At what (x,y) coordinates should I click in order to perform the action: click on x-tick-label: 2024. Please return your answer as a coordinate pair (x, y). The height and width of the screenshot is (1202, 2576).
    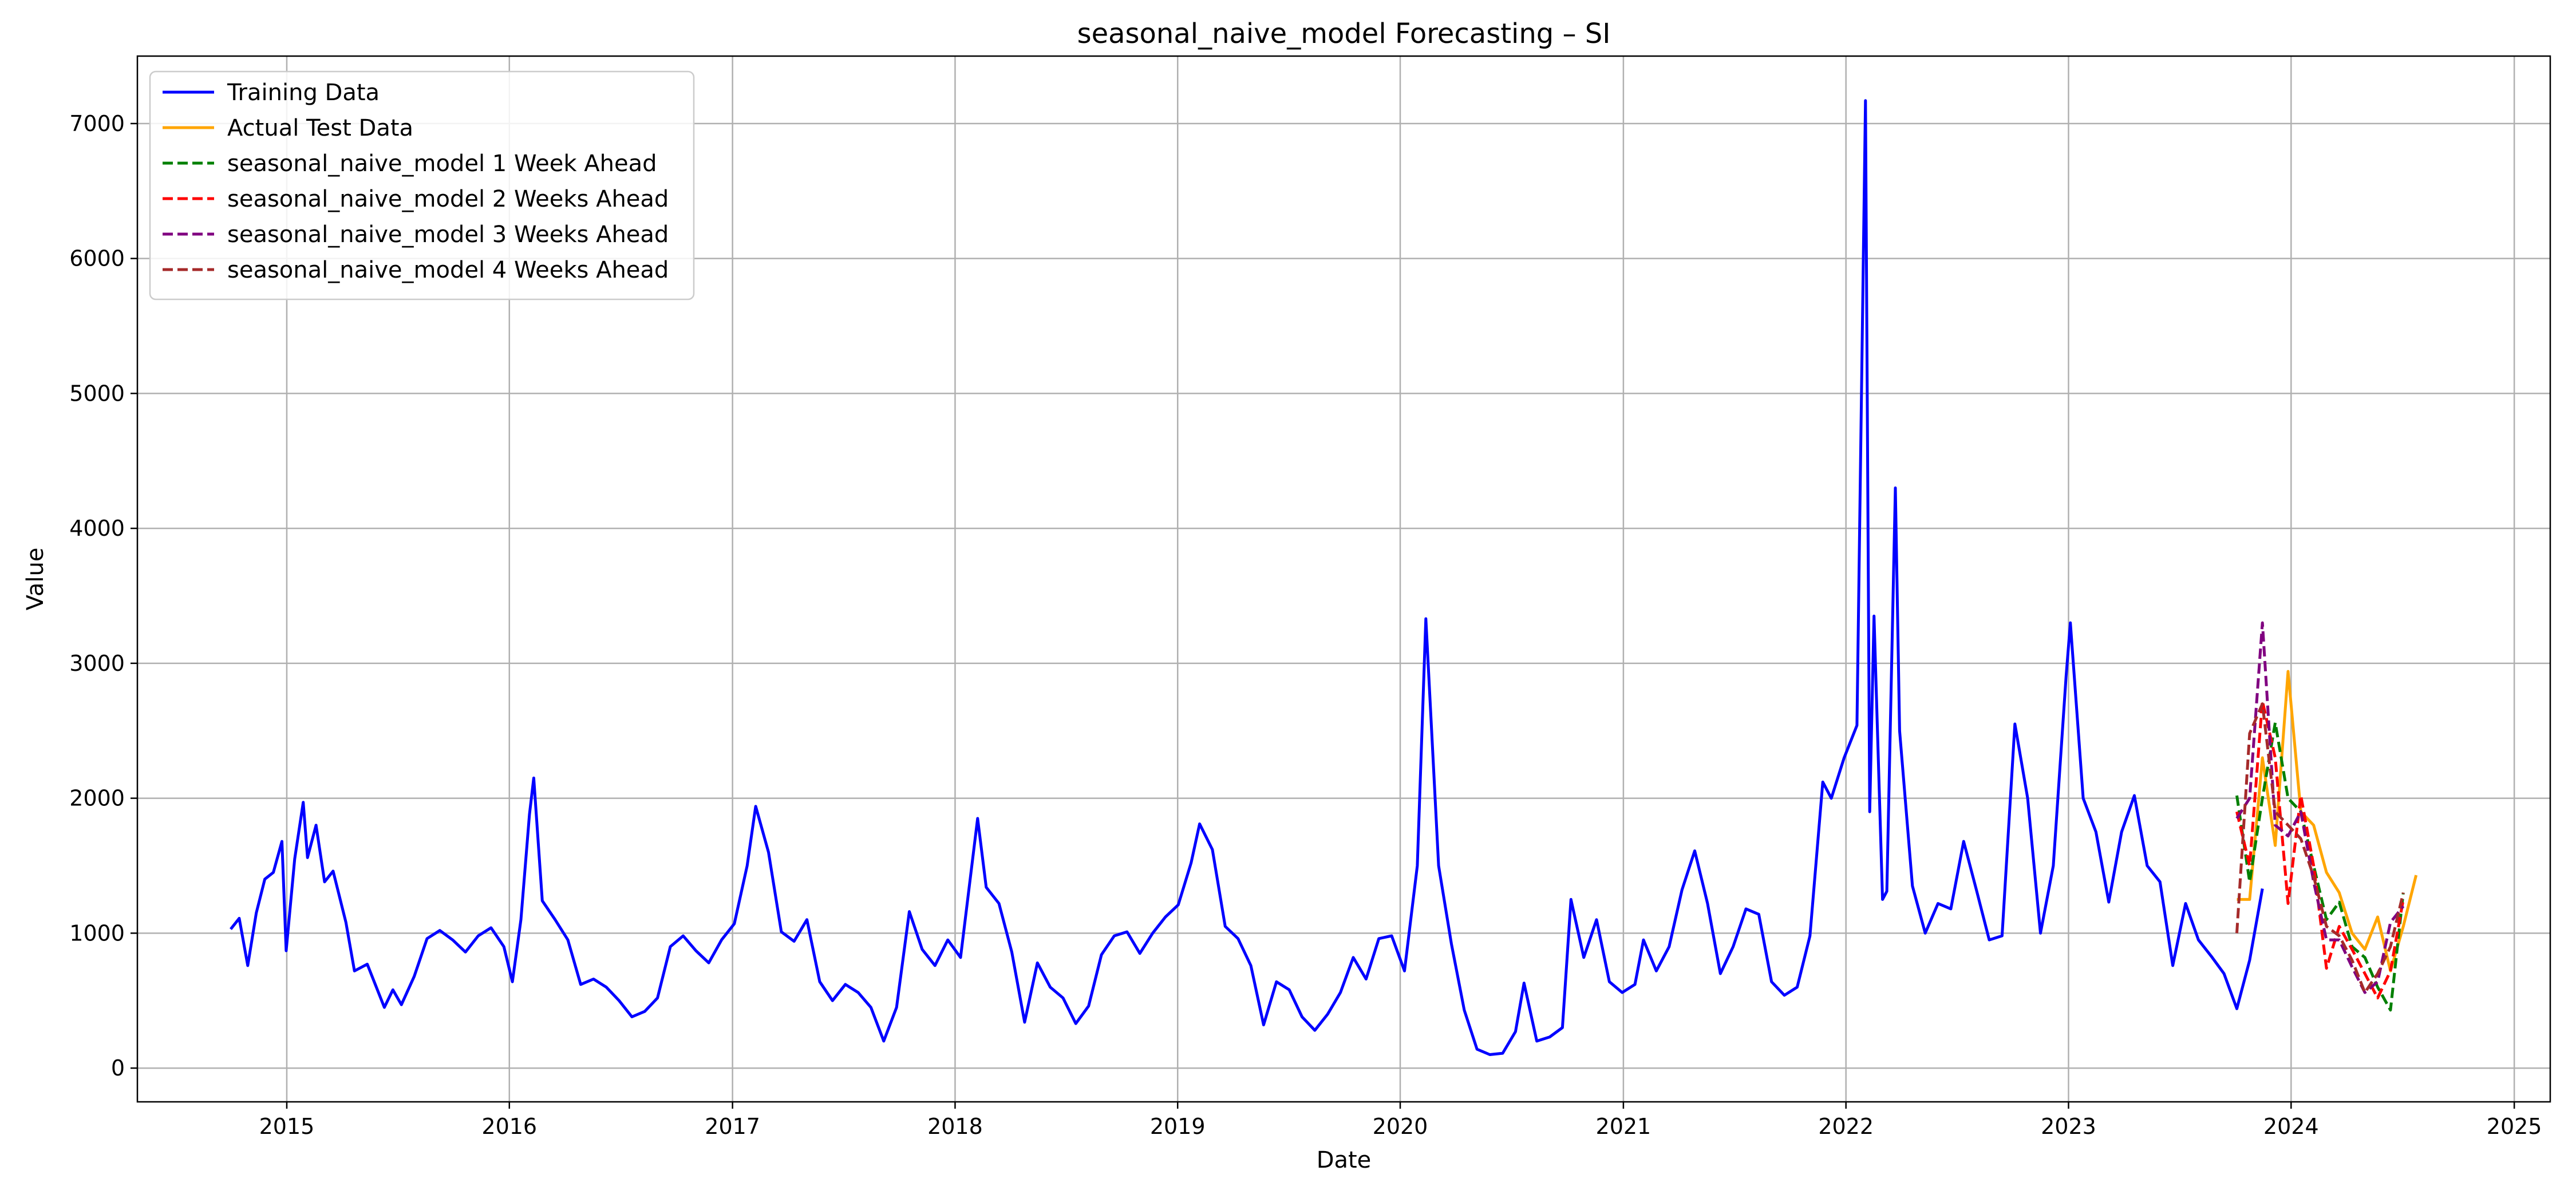
    Looking at the image, I should click on (2291, 1126).